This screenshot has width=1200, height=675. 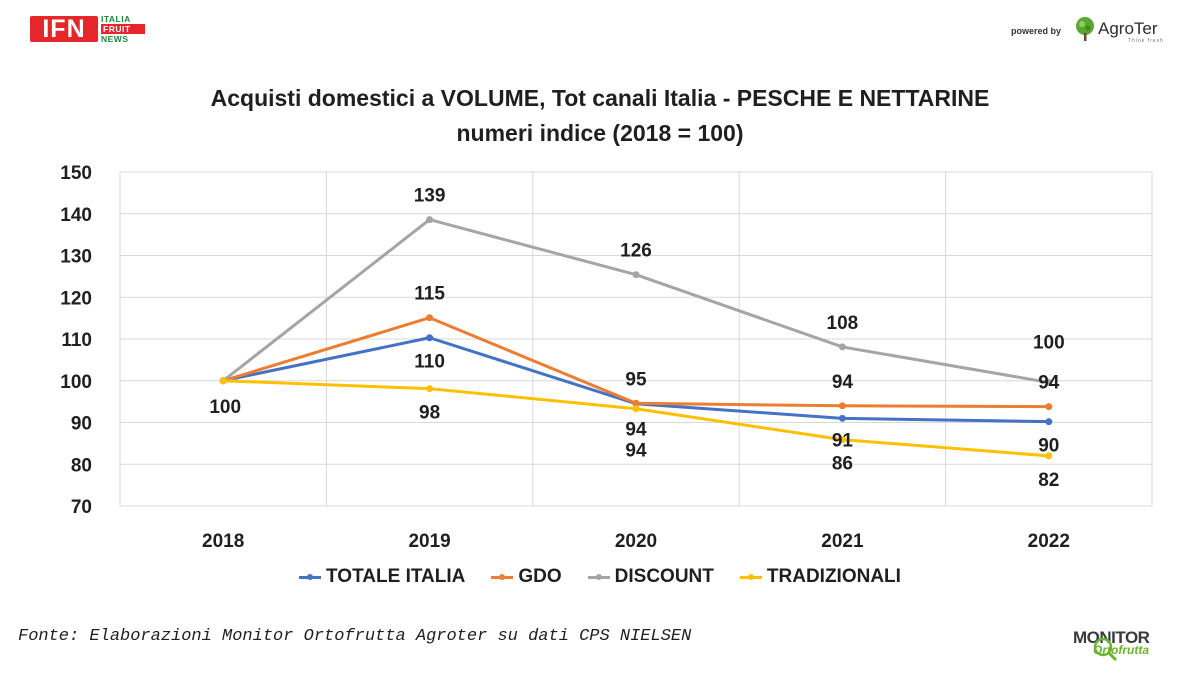 I want to click on monitor-logo-text: MONITOR, so click(x=1111, y=637).